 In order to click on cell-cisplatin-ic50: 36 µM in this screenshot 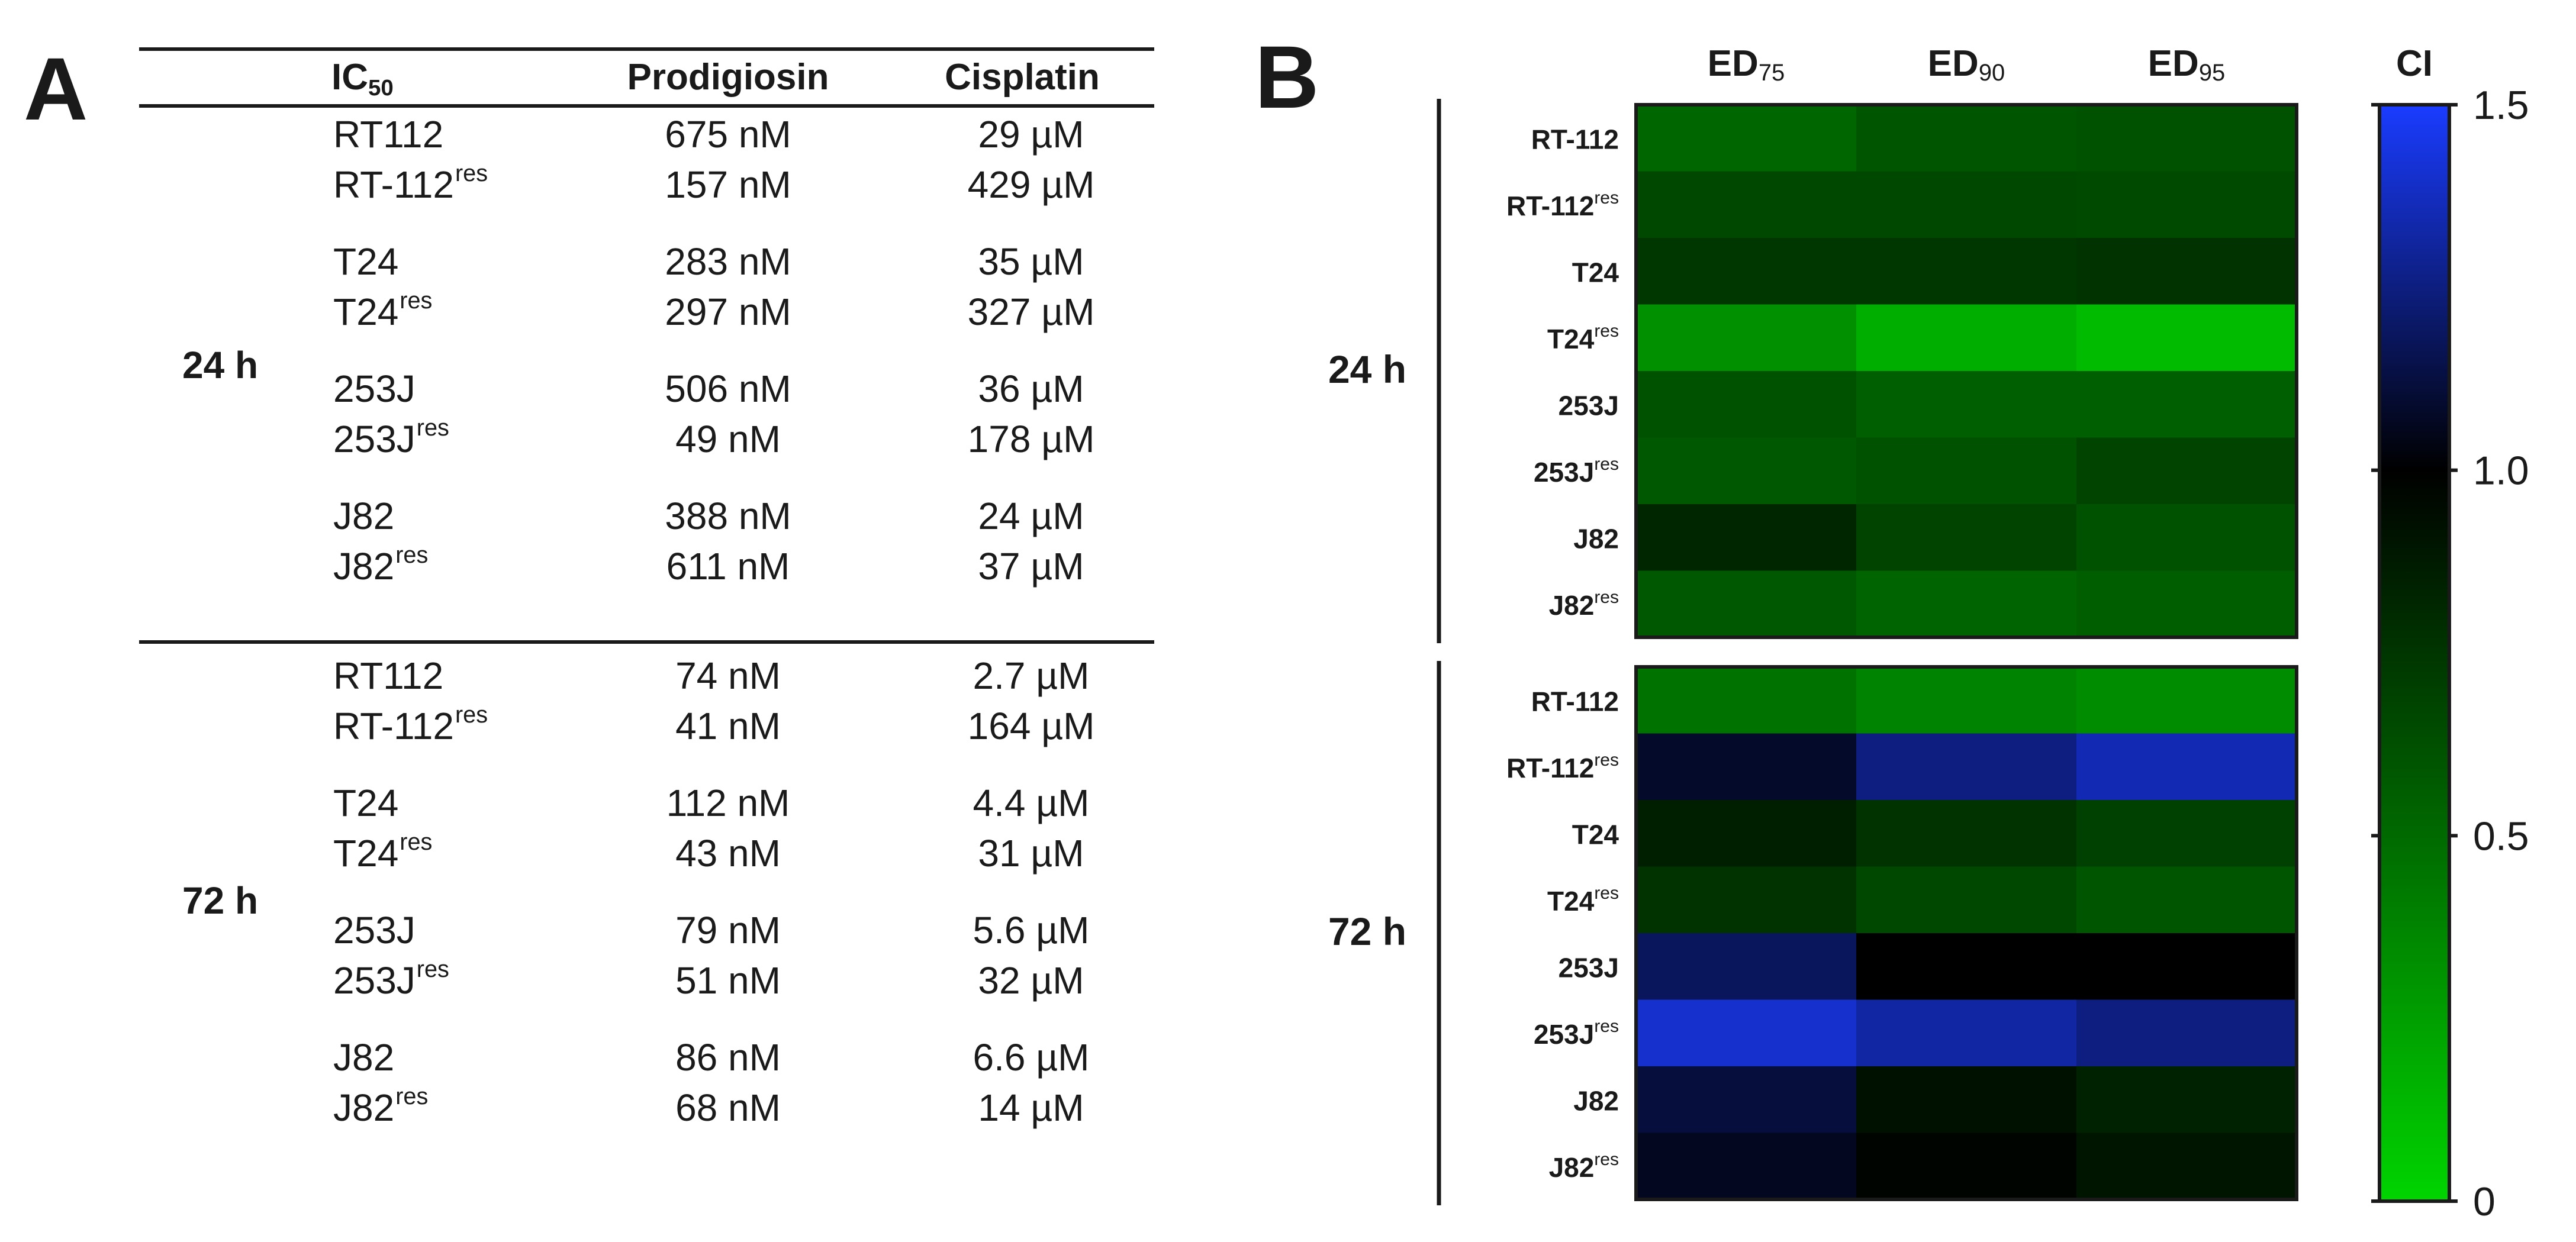, I will do `click(1031, 389)`.